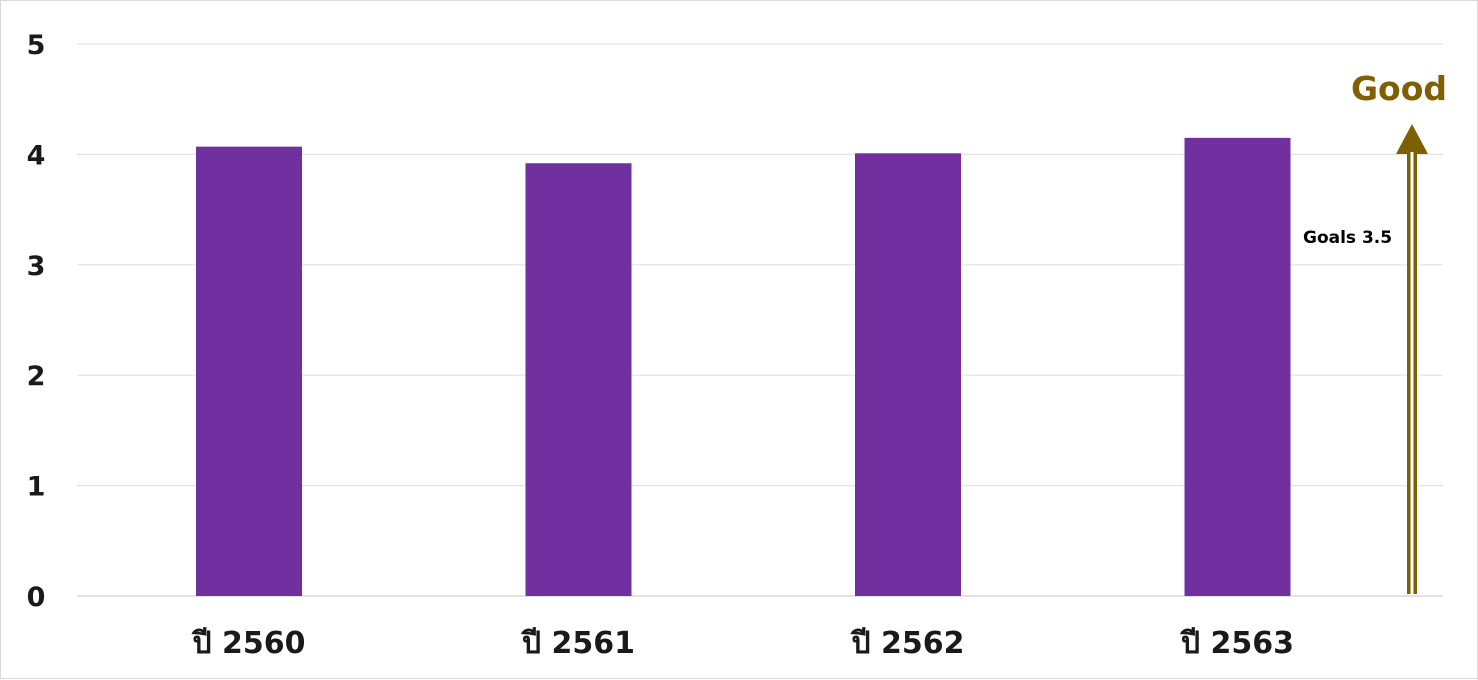 This screenshot has width=1478, height=680. I want to click on y-tick-label: 2, so click(36, 376).